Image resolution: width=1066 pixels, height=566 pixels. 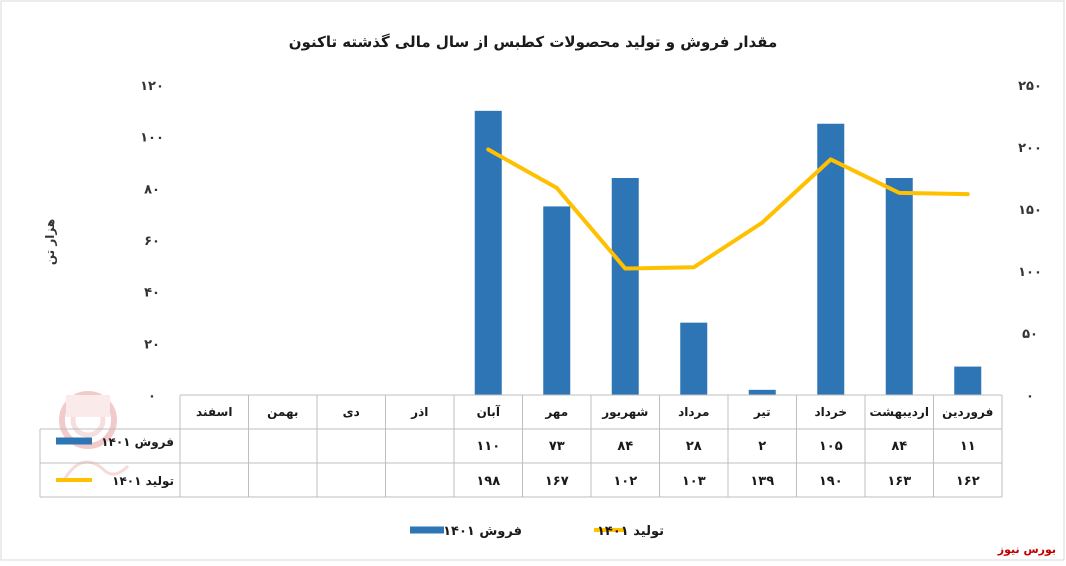 I want to click on category-label: بهمن, so click(x=282, y=412).